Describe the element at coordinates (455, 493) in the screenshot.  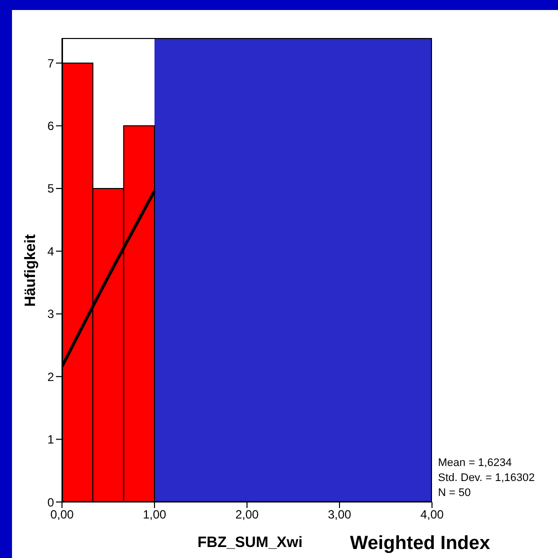
I see `text: N = 50` at that location.